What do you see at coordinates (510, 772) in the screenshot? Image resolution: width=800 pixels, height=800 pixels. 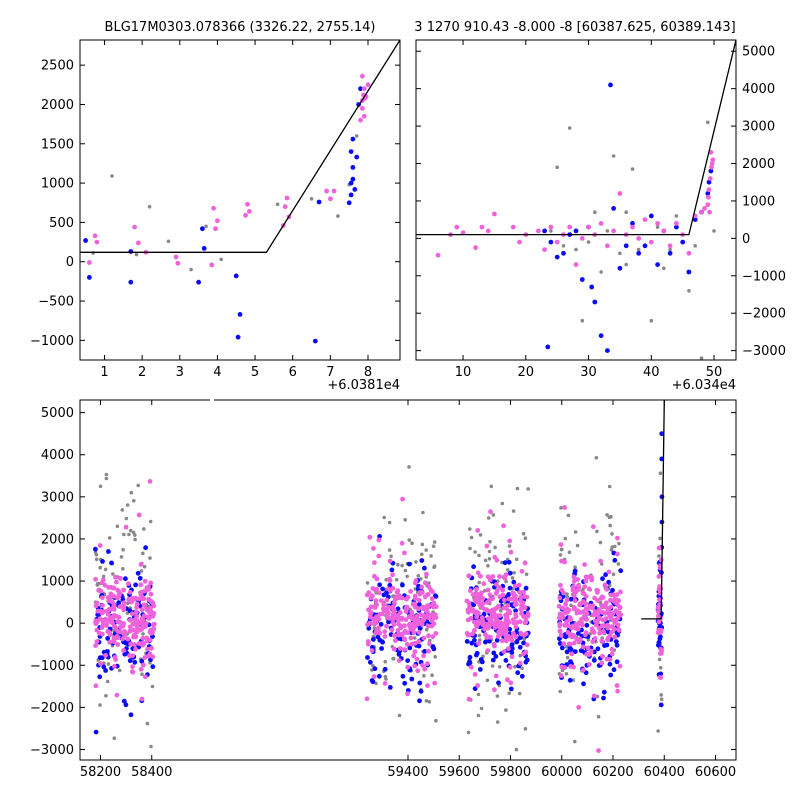 I see `x-tick-label: 59800` at bounding box center [510, 772].